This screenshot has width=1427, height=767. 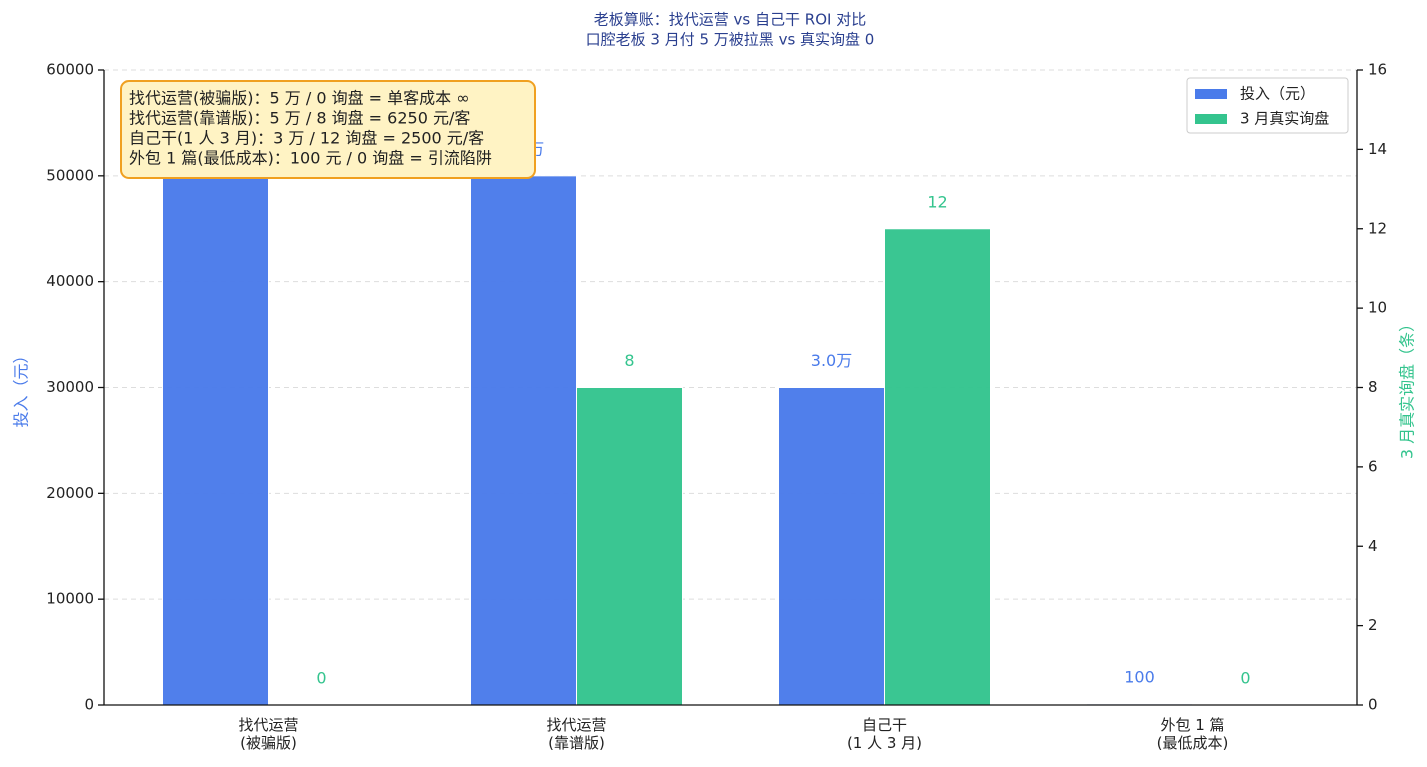 What do you see at coordinates (299, 118) in the screenshot?
I see `annotation-line: 找代运营(靠谱版)：5 万 / 8 询盘 = 6250 元/客` at bounding box center [299, 118].